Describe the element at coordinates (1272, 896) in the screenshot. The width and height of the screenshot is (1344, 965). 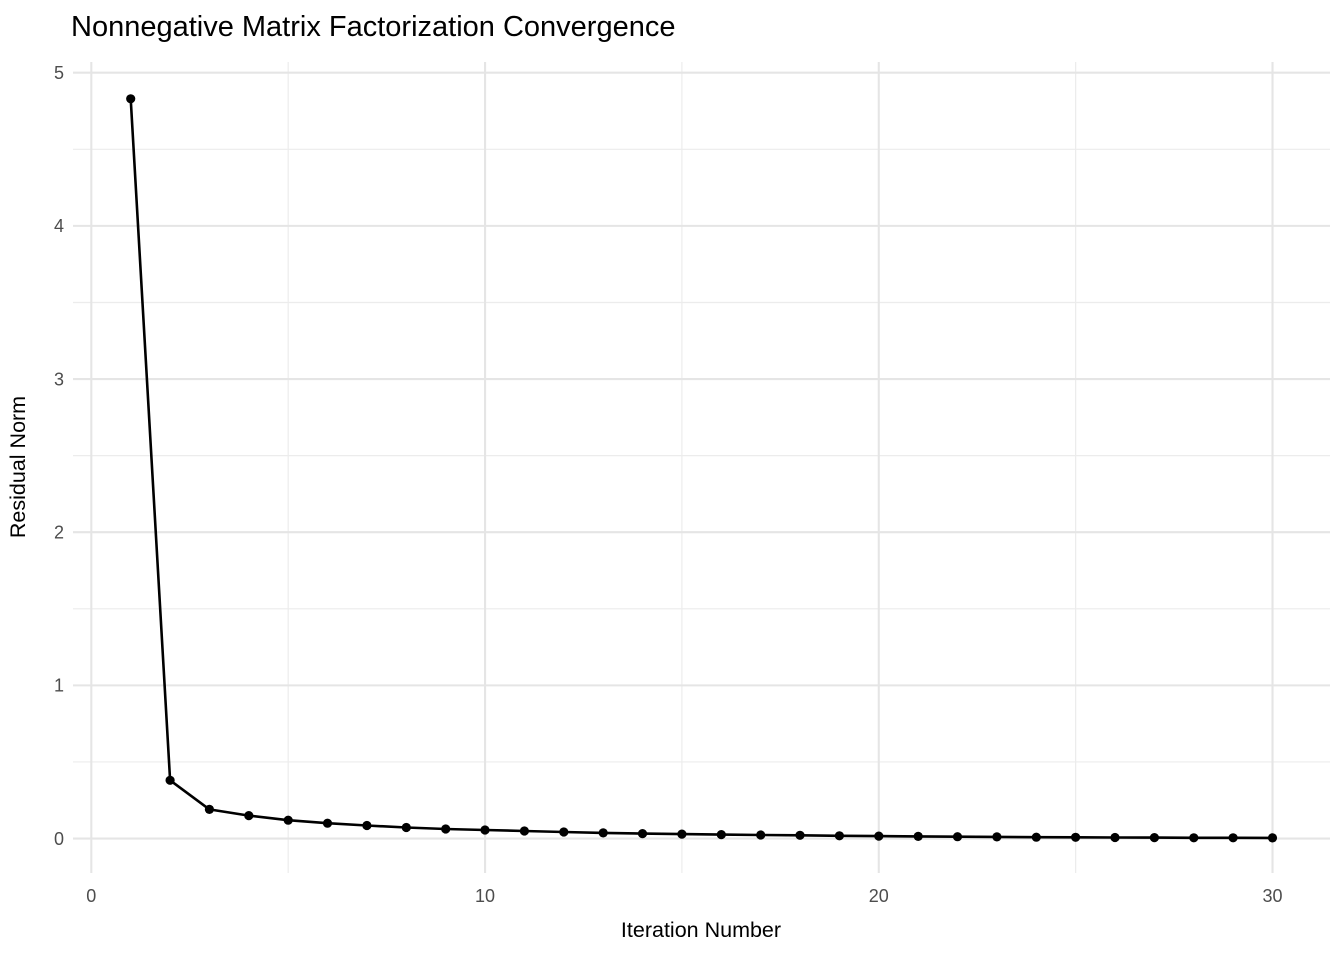
I see `x-tick-label: 30` at that location.